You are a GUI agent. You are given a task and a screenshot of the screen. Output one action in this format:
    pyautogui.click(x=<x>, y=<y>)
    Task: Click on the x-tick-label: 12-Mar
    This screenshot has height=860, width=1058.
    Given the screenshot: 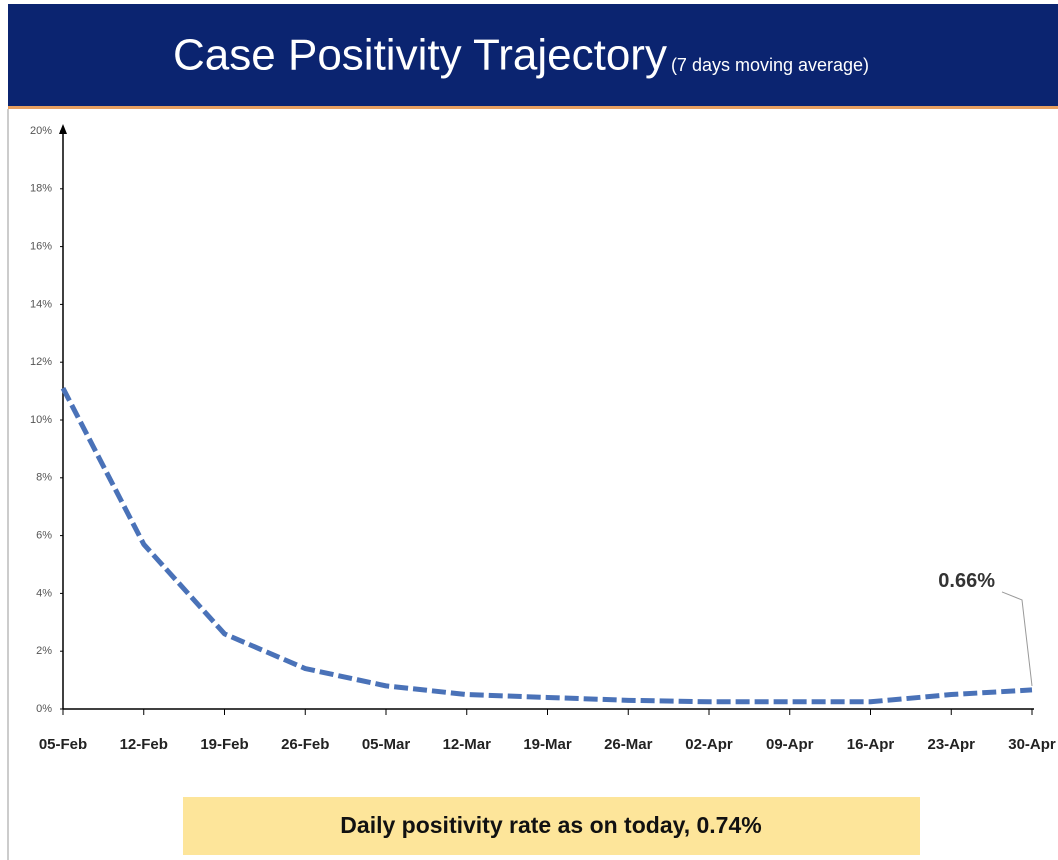 What is the action you would take?
    pyautogui.click(x=467, y=744)
    